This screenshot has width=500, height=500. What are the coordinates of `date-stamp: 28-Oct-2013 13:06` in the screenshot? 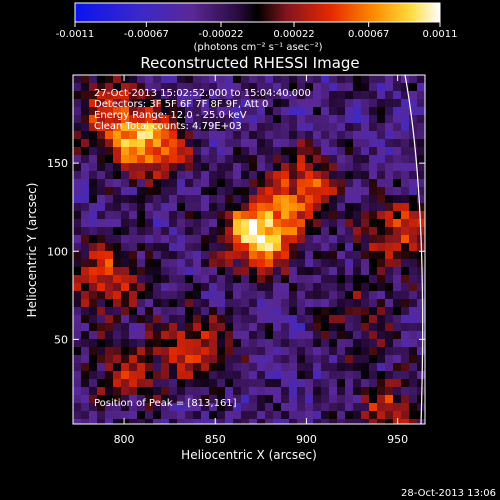 It's located at (448, 493).